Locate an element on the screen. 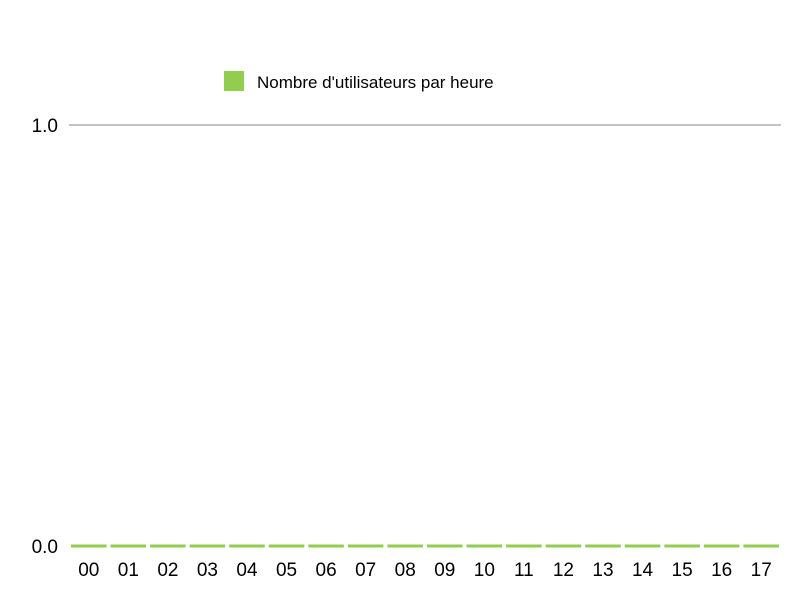 The height and width of the screenshot is (600, 800). x-tick-label: 13 is located at coordinates (602, 570).